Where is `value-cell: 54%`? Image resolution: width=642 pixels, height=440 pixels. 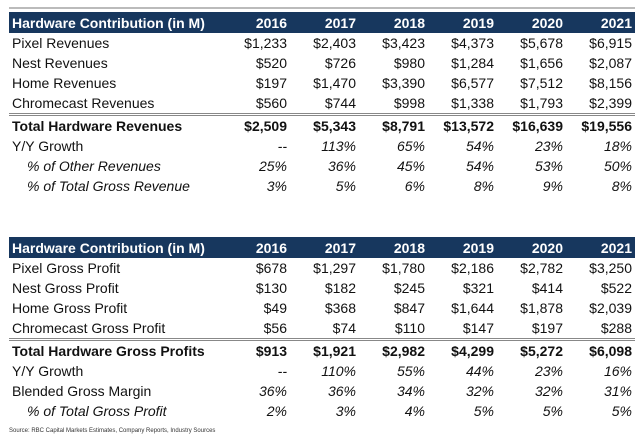
value-cell: 54% is located at coordinates (479, 146).